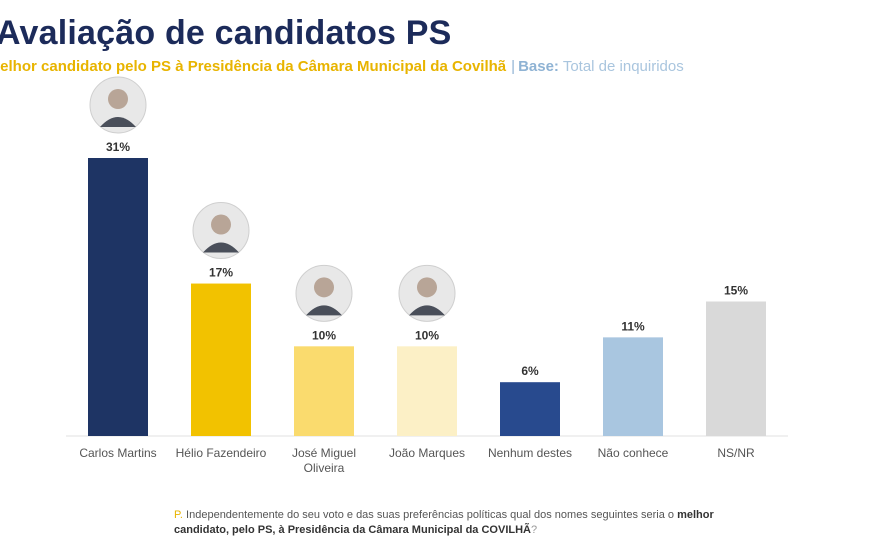 This screenshot has height=544, width=888. Describe the element at coordinates (117, 453) in the screenshot. I see `category-label: Carlos Martins` at that location.